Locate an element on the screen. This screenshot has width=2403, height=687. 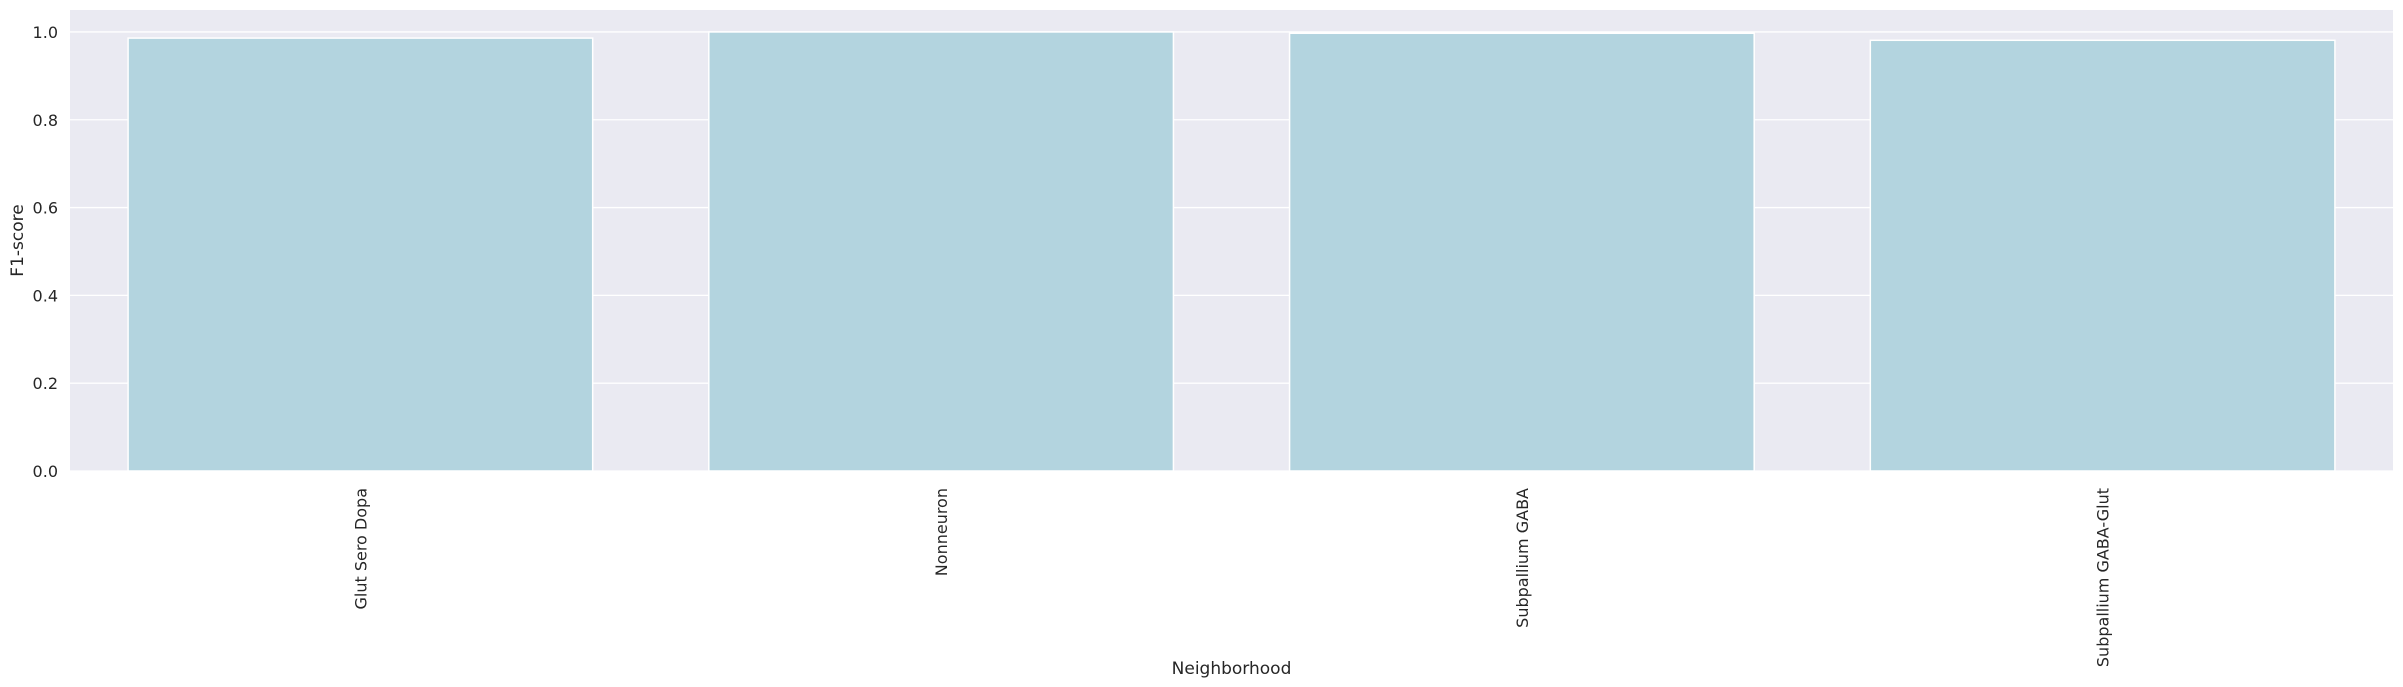
y-tick-label: 0.4 is located at coordinates (45, 295).